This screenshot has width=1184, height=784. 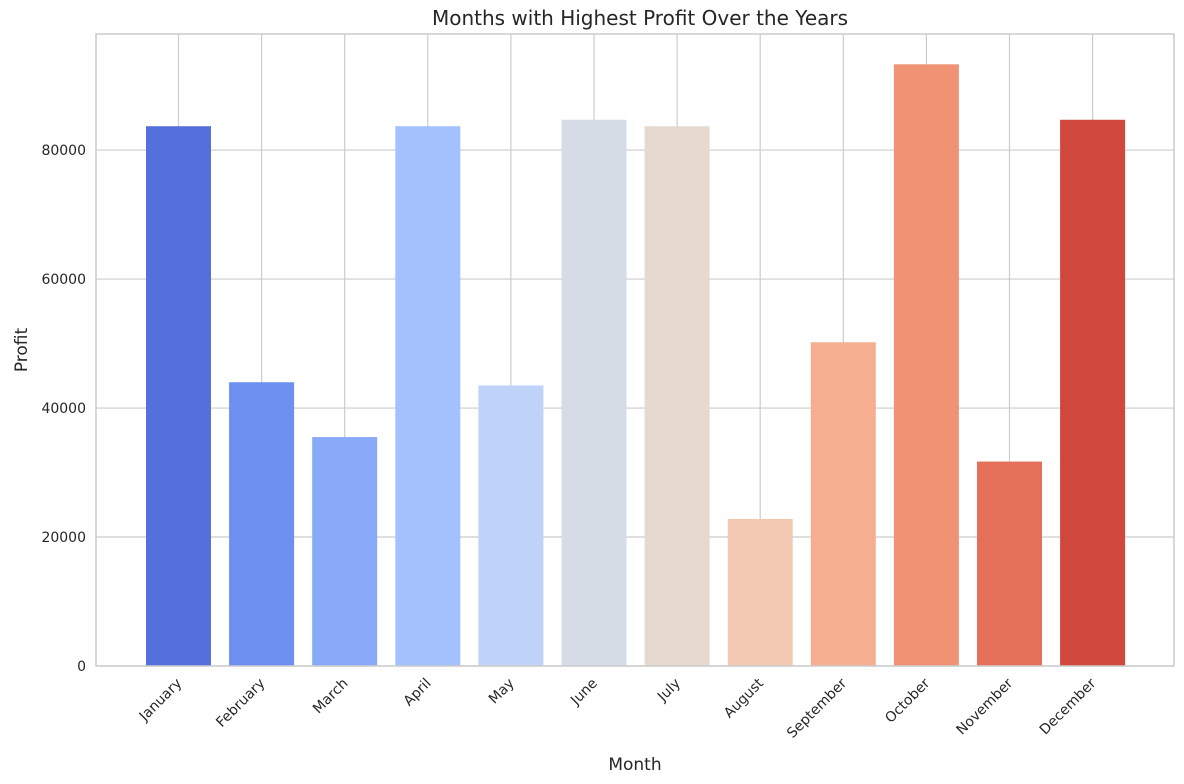 I want to click on y-tick-label: 40000, so click(x=63, y=409).